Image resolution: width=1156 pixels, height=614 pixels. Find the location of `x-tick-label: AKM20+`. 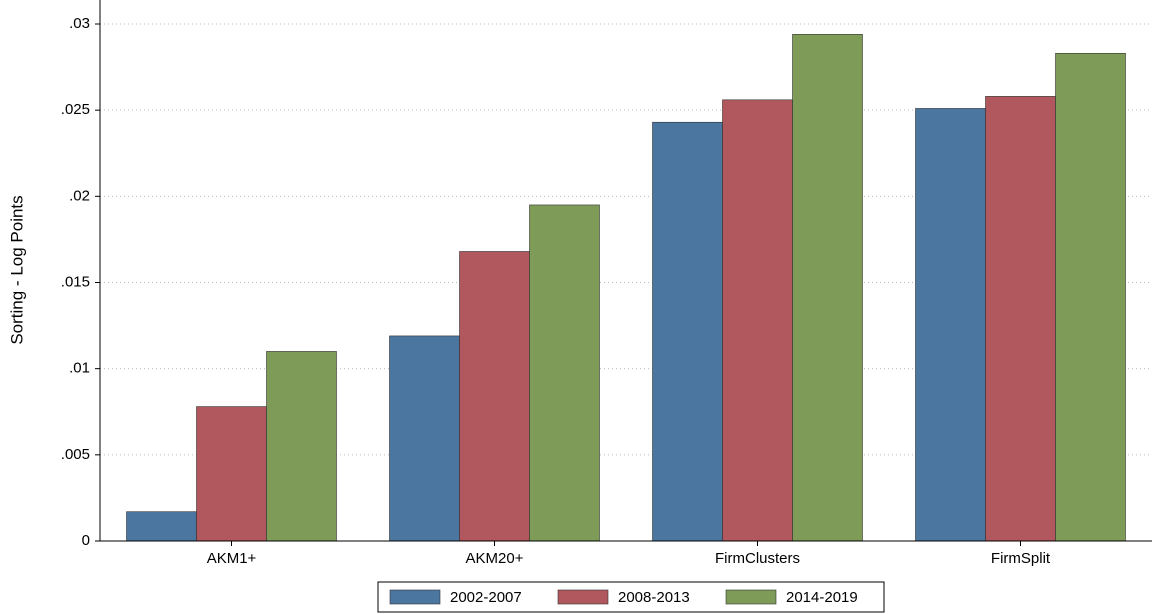

x-tick-label: AKM20+ is located at coordinates (495, 558).